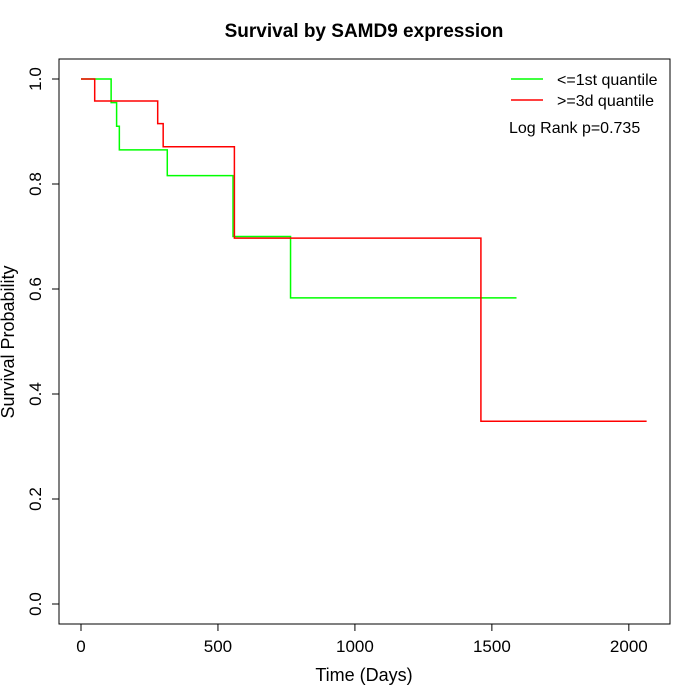 Image resolution: width=700 pixels, height=700 pixels. I want to click on y-tick-label: 0.4, so click(35, 394).